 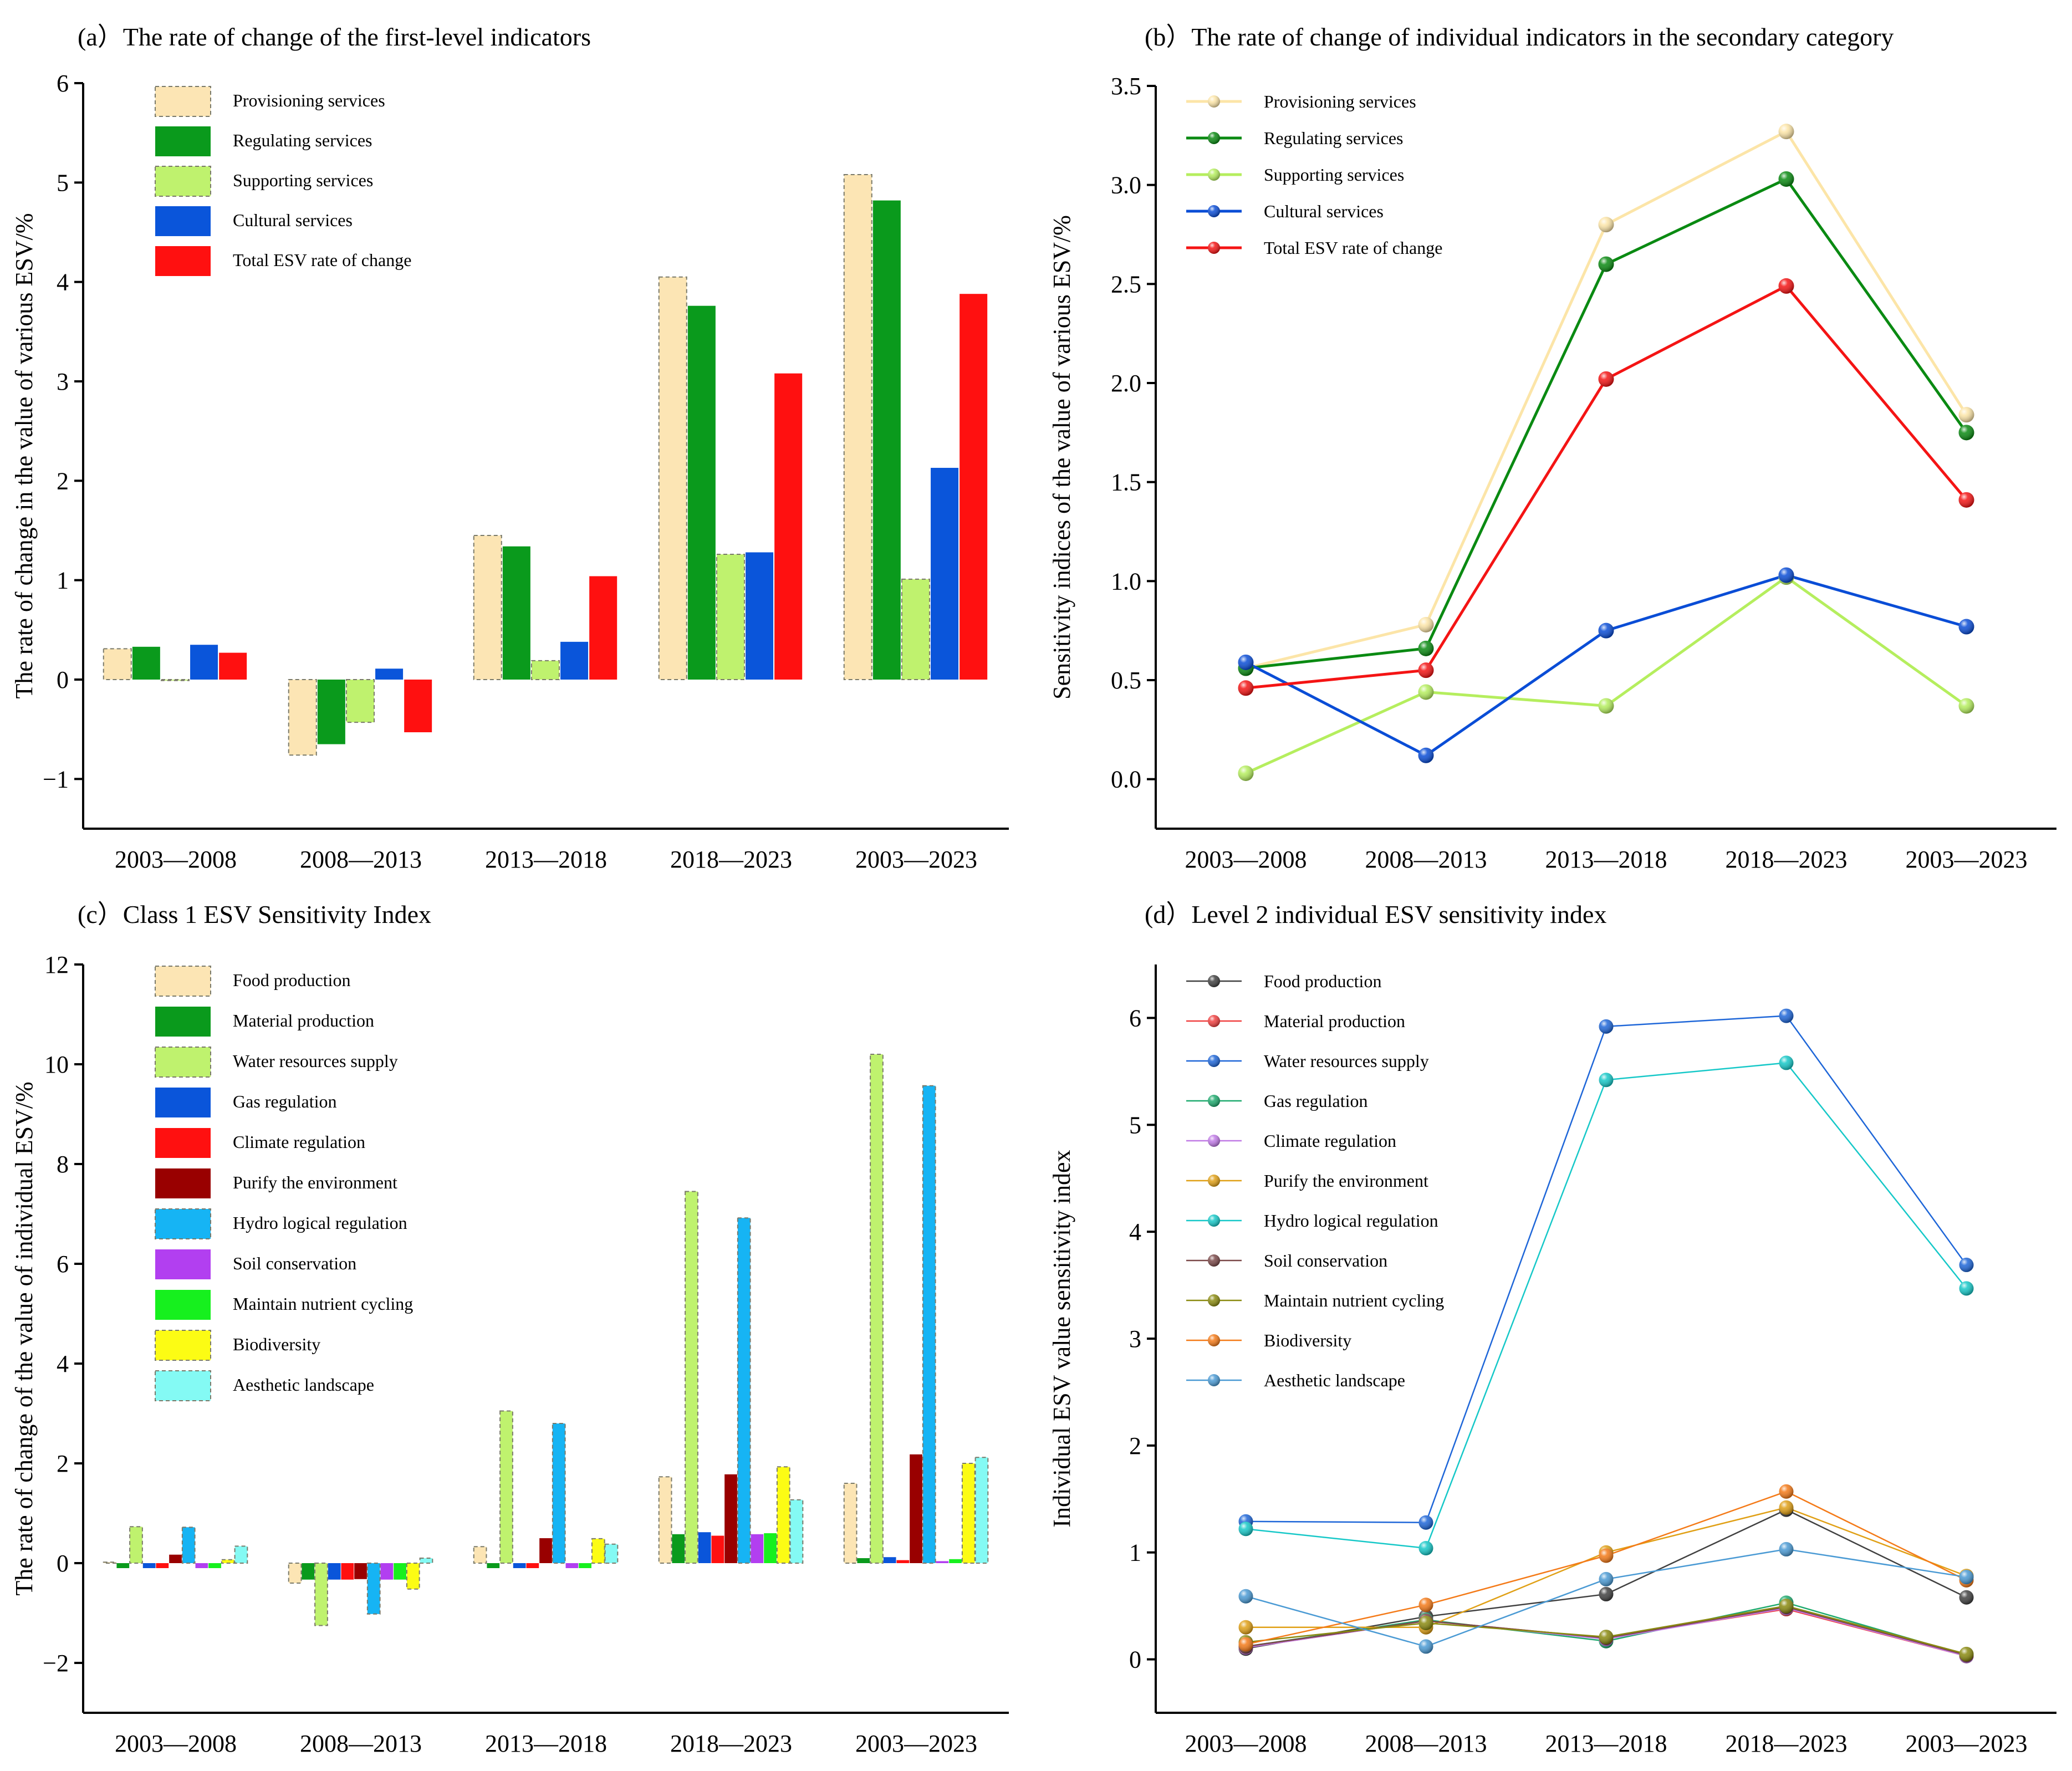 I want to click on panel-b-ytick-label: 0.0, so click(x=1126, y=780).